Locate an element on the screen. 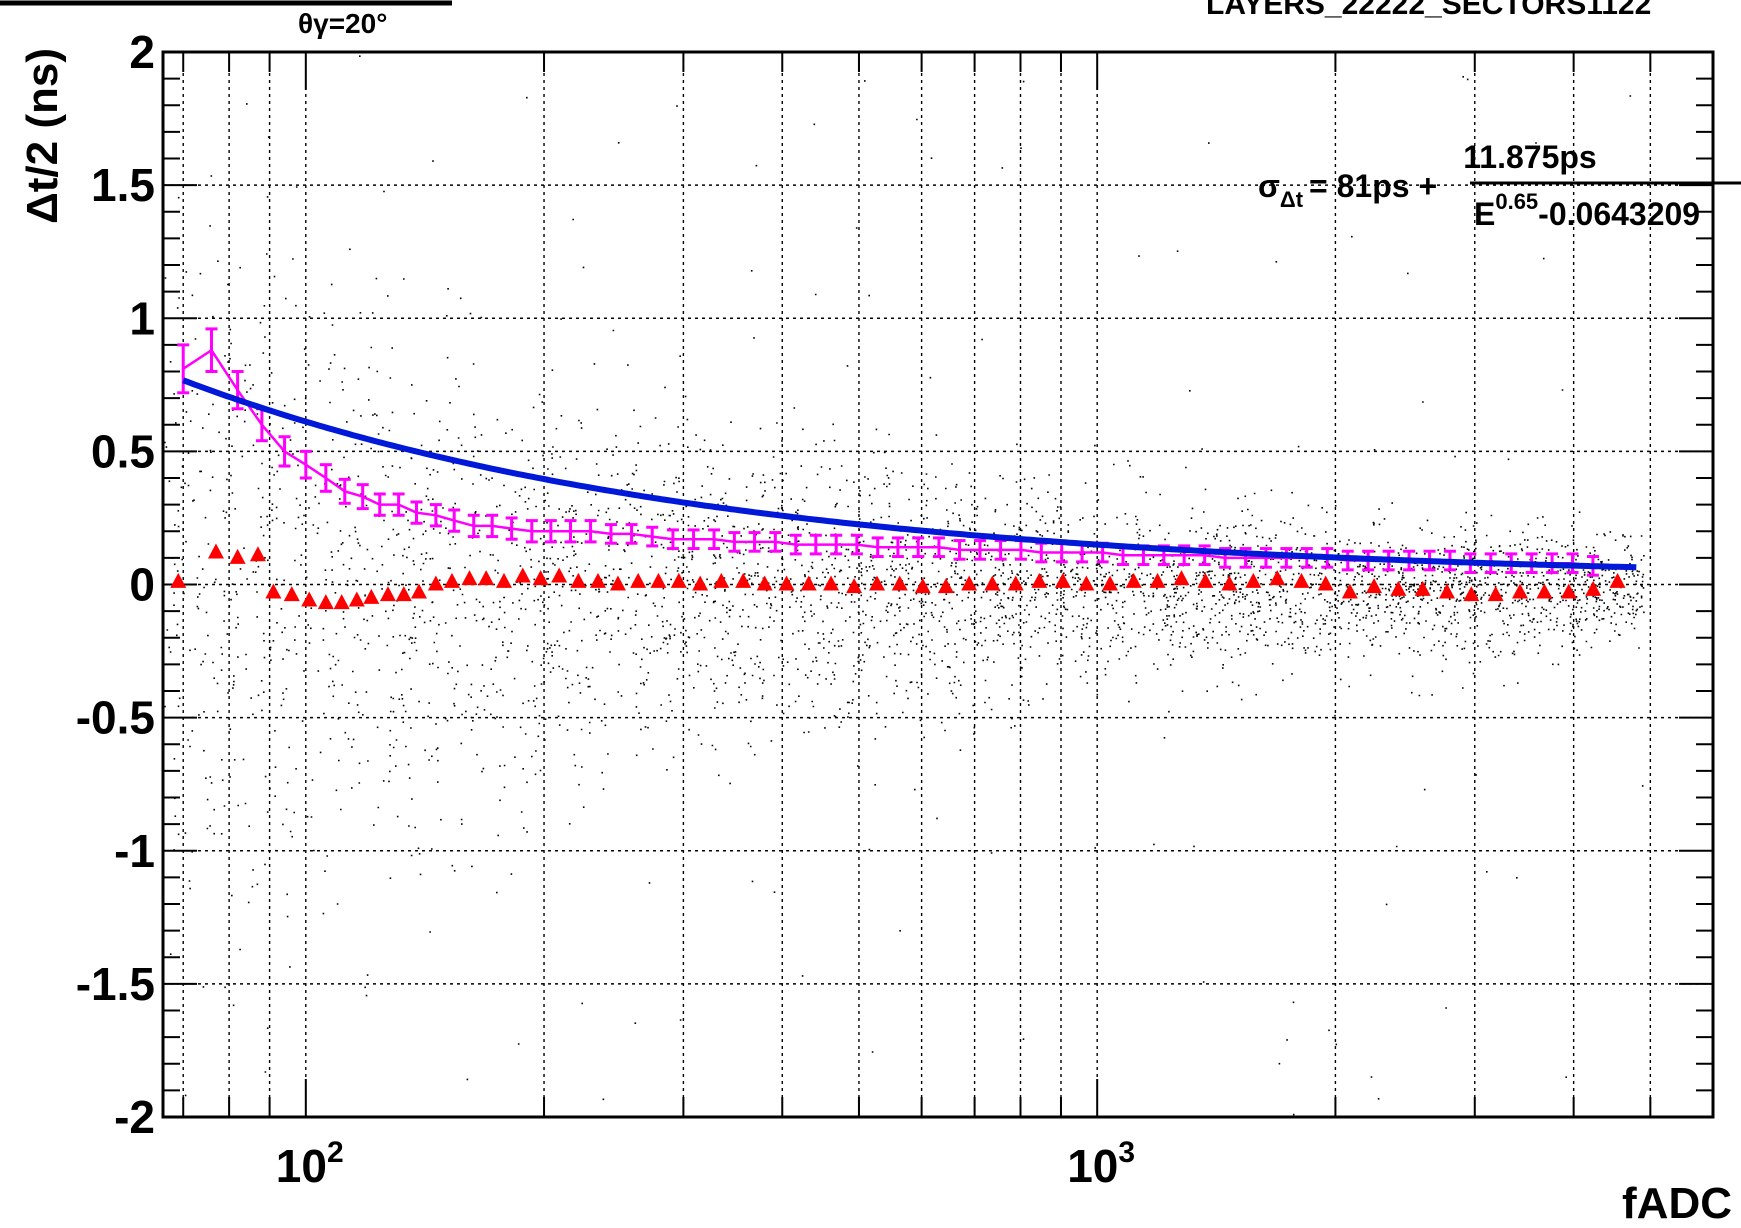 This screenshot has width=1741, height=1228. y-tick-labels: 2 1.5 1 0.5 0 -0.5 -1 -1.5 -2 is located at coordinates (115, 584).